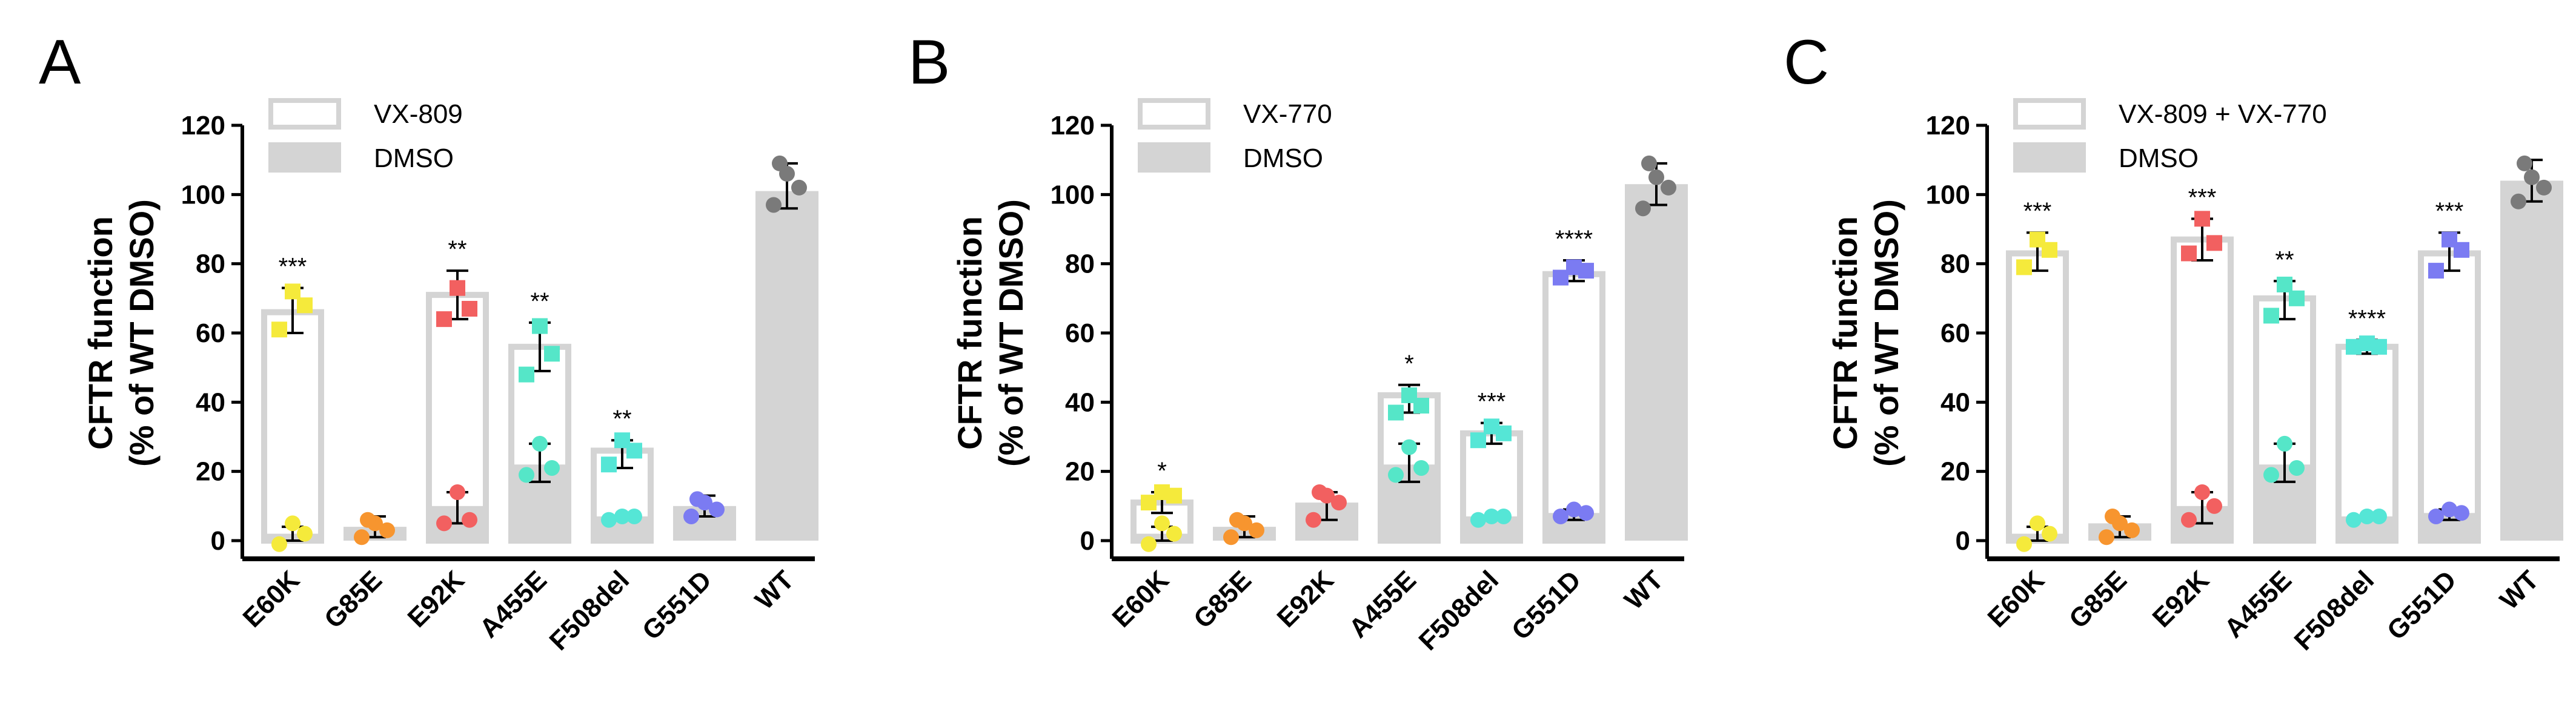 Image resolution: width=2576 pixels, height=715 pixels. Describe the element at coordinates (774, 590) in the screenshot. I see `category-label: WT` at that location.